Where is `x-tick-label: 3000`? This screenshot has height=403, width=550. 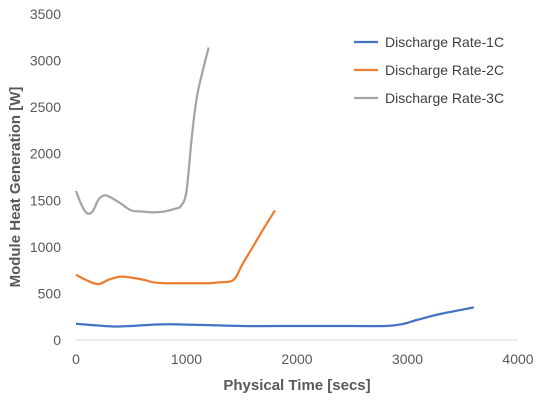
x-tick-label: 3000 is located at coordinates (407, 359).